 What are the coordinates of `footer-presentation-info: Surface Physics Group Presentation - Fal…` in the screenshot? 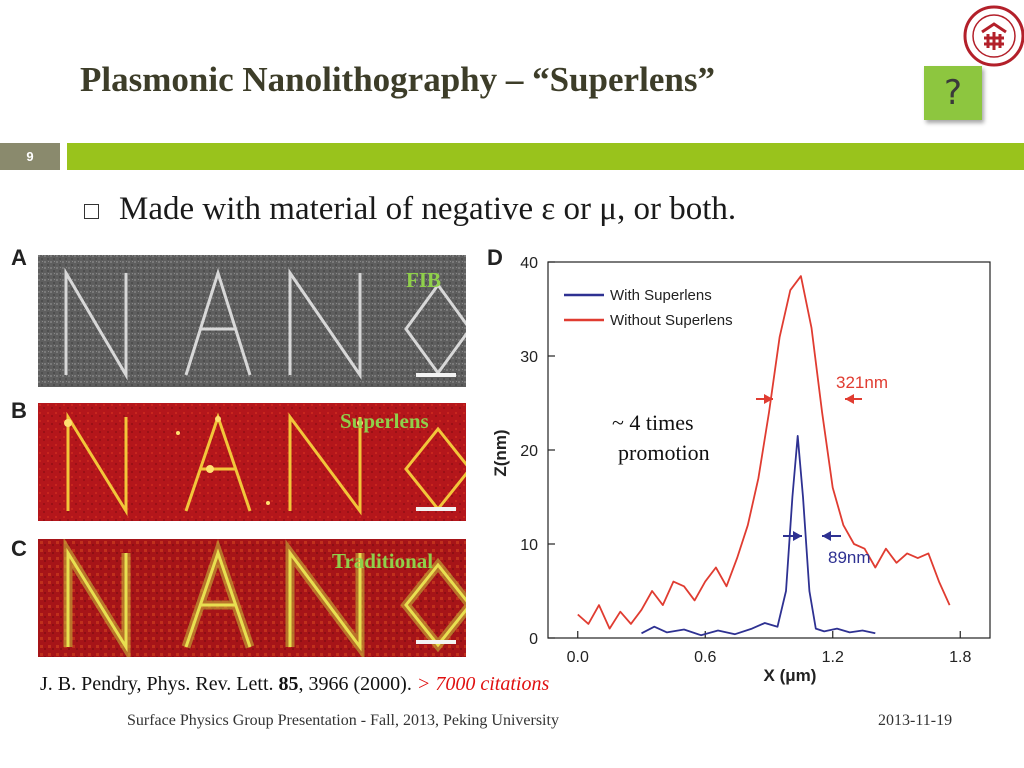 It's located at (343, 720).